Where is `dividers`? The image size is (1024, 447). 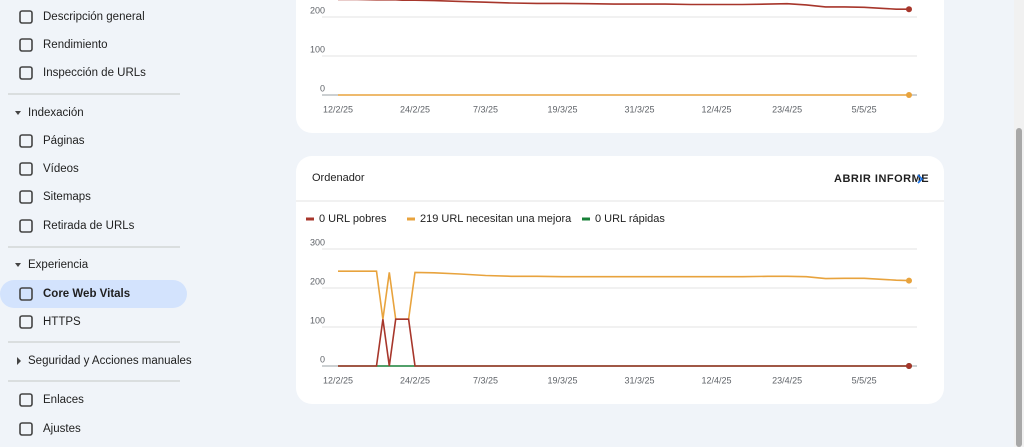 dividers is located at coordinates (94, 237).